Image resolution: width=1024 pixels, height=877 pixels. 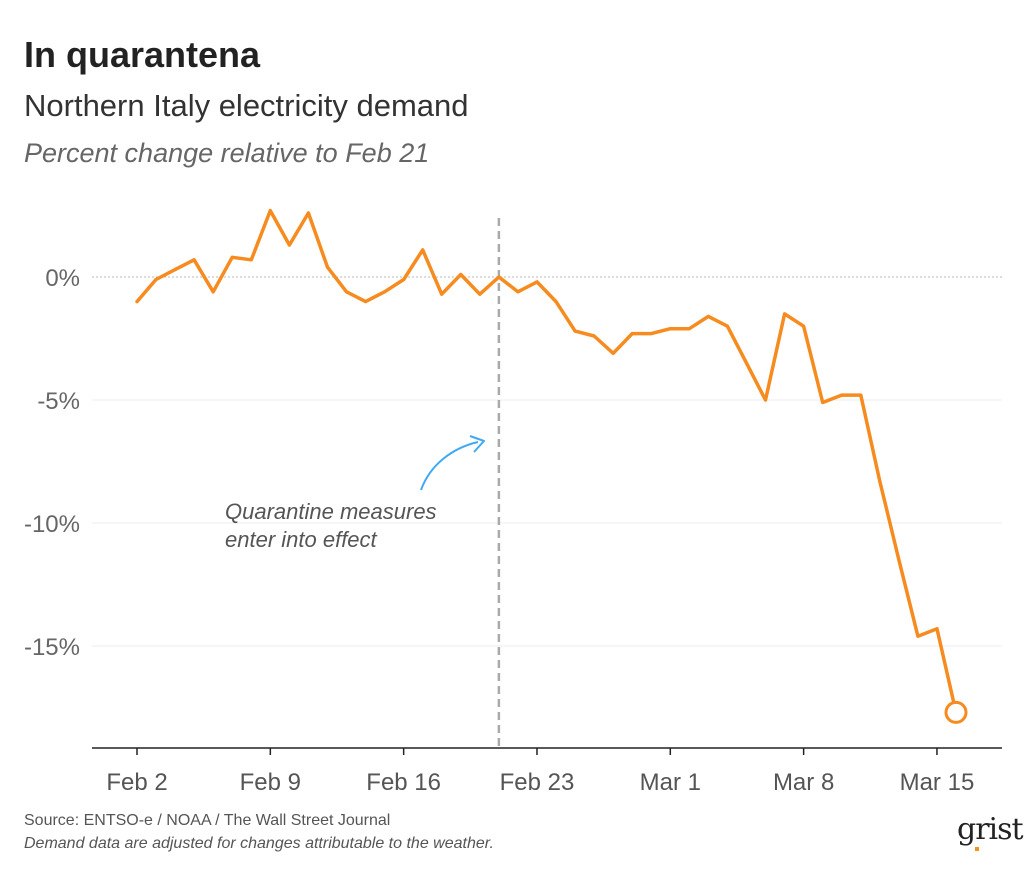 I want to click on end-point-marker, so click(x=956, y=712).